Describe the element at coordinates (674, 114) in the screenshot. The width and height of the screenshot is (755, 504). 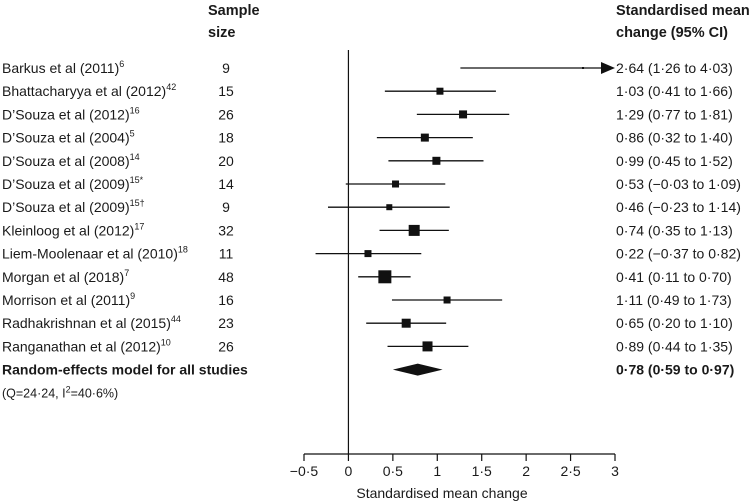
I see `ci-label: 1·29 (0·77 to 1·81)` at that location.